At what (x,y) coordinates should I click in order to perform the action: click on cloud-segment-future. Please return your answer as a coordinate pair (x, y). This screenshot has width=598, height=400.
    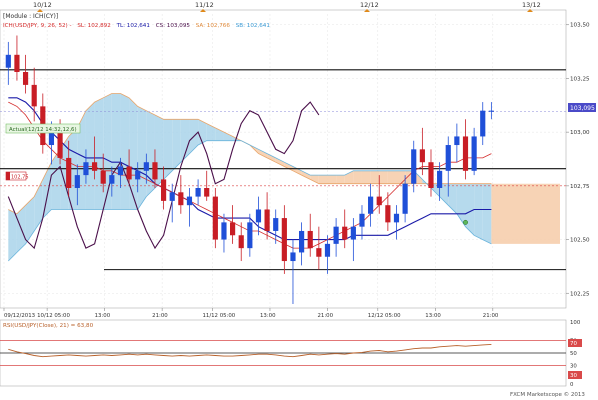
    Looking at the image, I should click on (525, 213).